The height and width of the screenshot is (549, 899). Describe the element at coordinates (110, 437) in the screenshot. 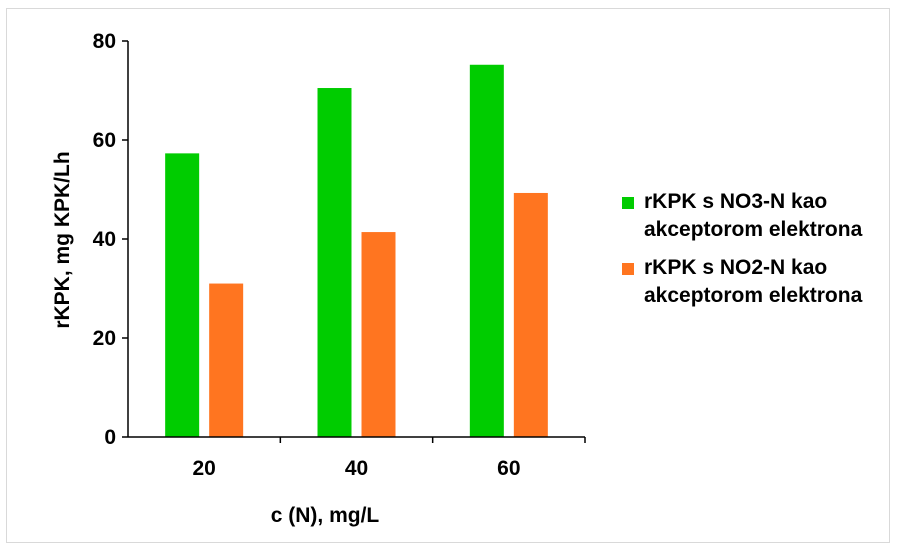

I see `y-tick-label: 0` at that location.